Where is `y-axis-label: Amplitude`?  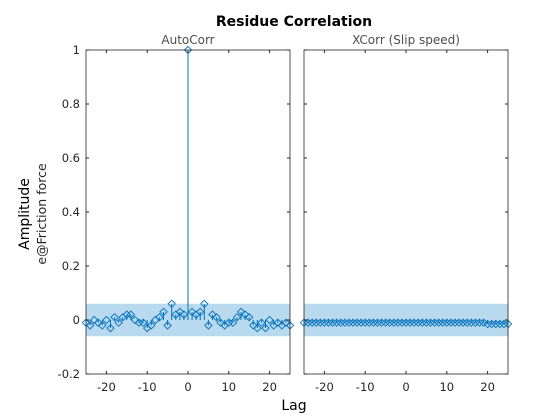 y-axis-label: Amplitude is located at coordinates (25, 214).